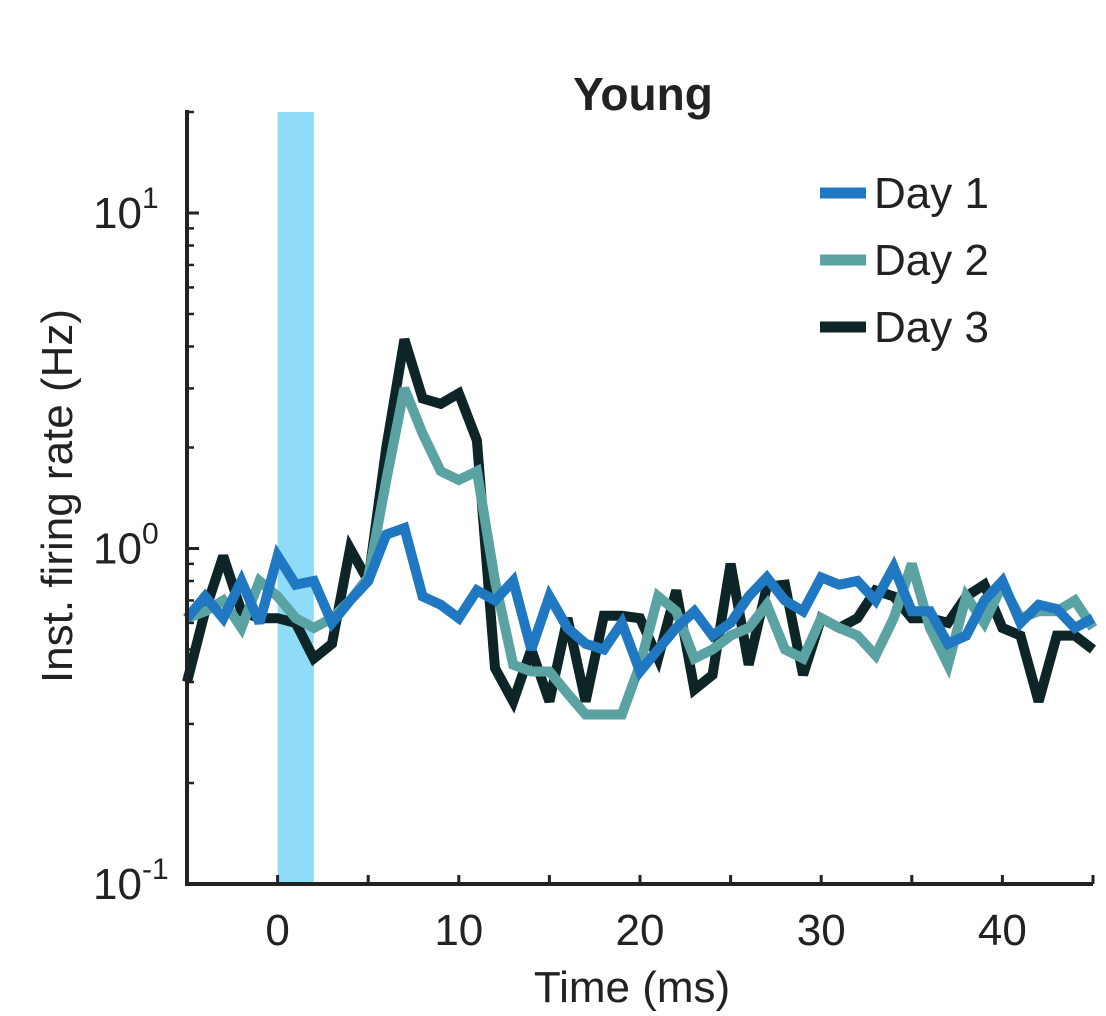 The image size is (1106, 1016). Describe the element at coordinates (632, 987) in the screenshot. I see `x-axis-label: Time (ms)` at that location.